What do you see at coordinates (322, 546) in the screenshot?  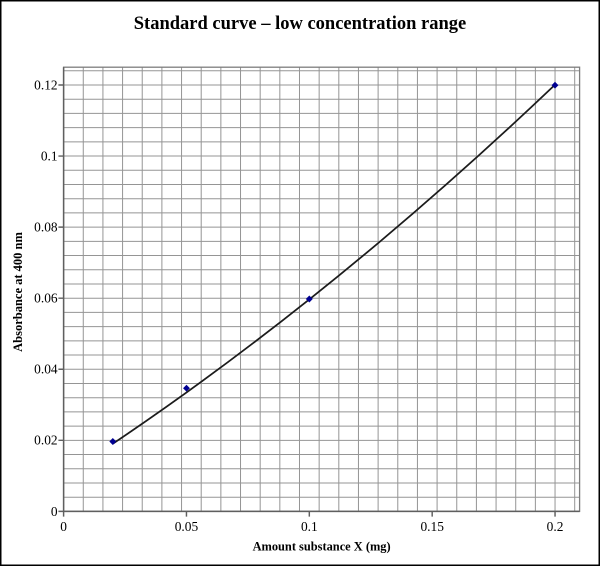 I see `svg-text: Amount substance X (mg)` at bounding box center [322, 546].